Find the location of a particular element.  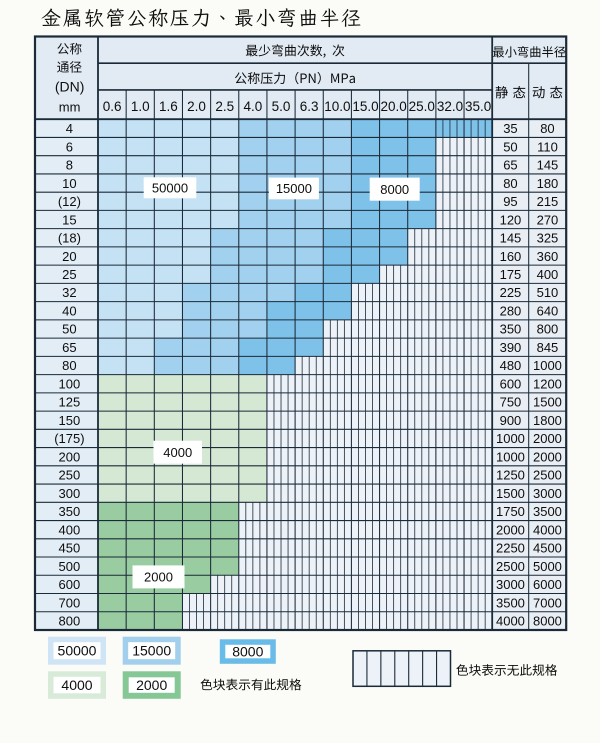

svg-text: 120 is located at coordinates (511, 219).